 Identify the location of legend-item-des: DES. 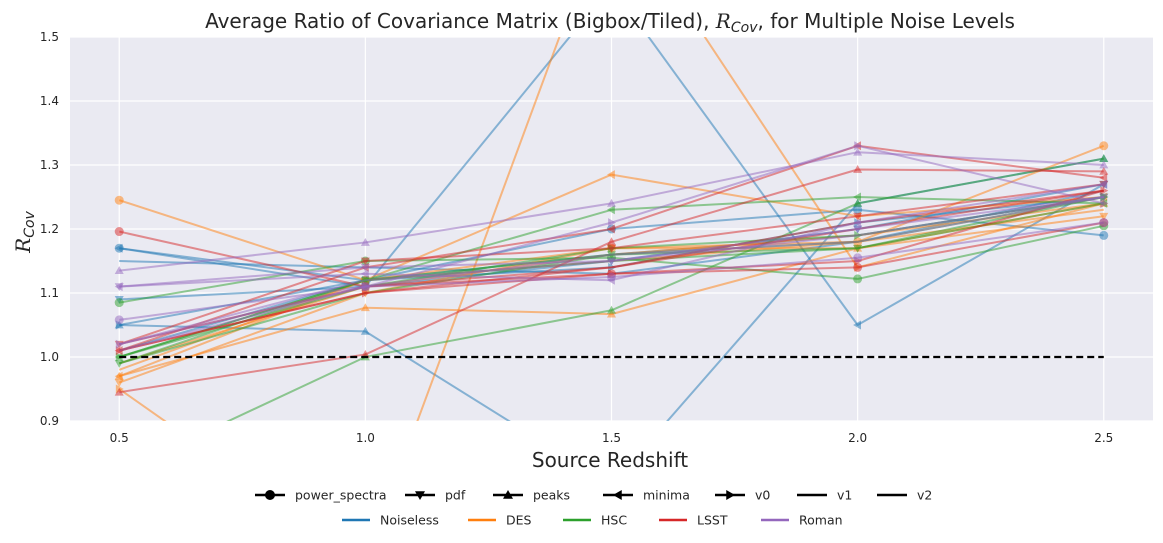
(500, 520).